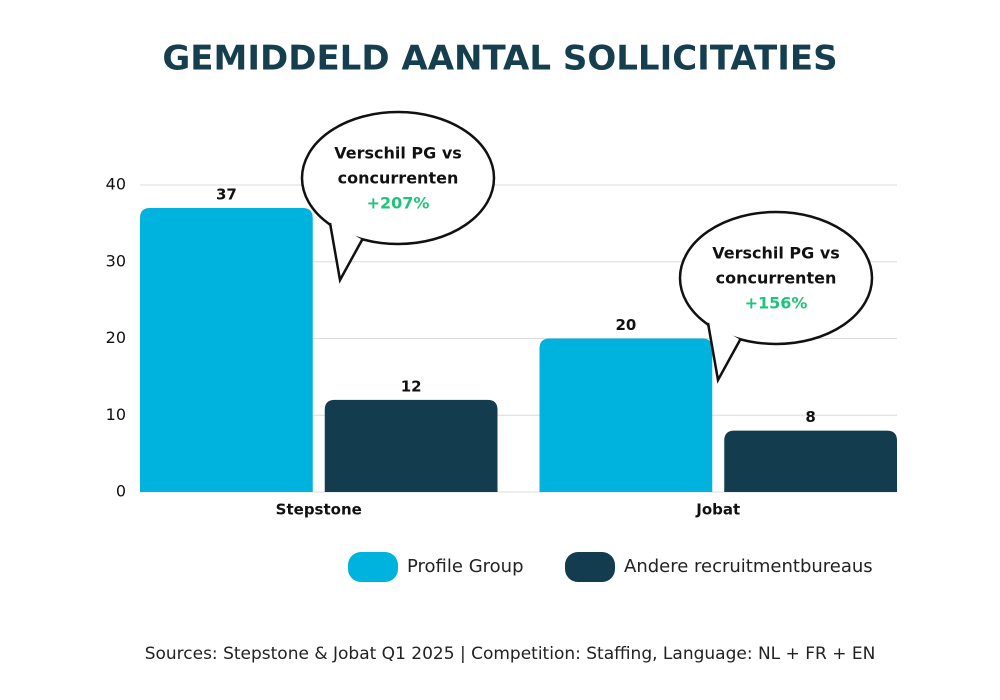 This screenshot has width=1000, height=700. I want to click on legend-label: Andere recruitmentbureaus, so click(748, 566).